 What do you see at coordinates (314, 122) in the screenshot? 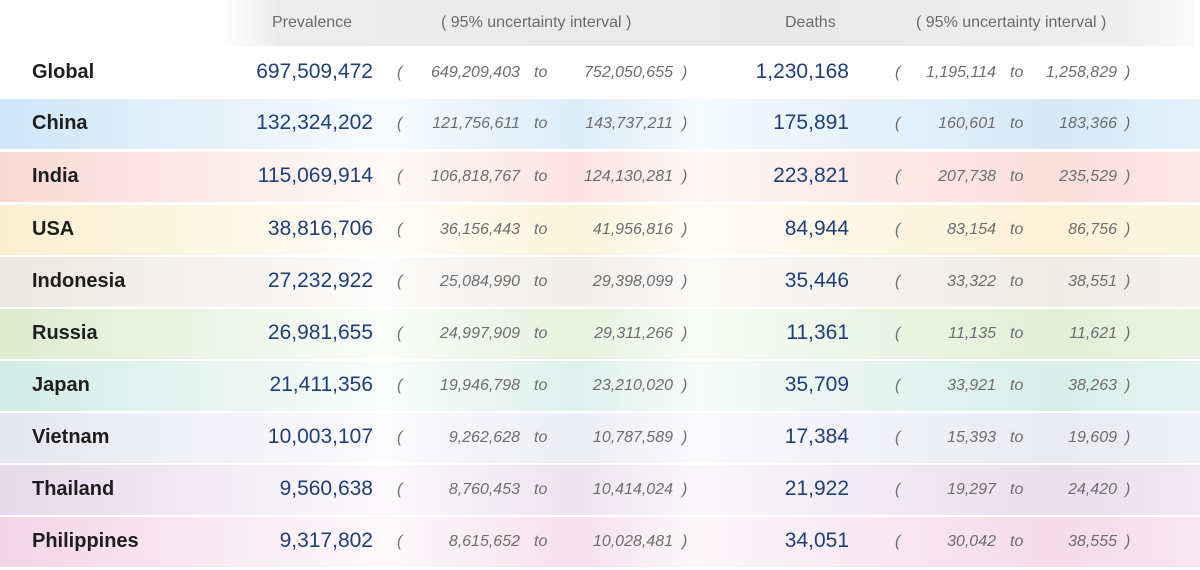
I see `prevalence-value: 132,324,202` at bounding box center [314, 122].